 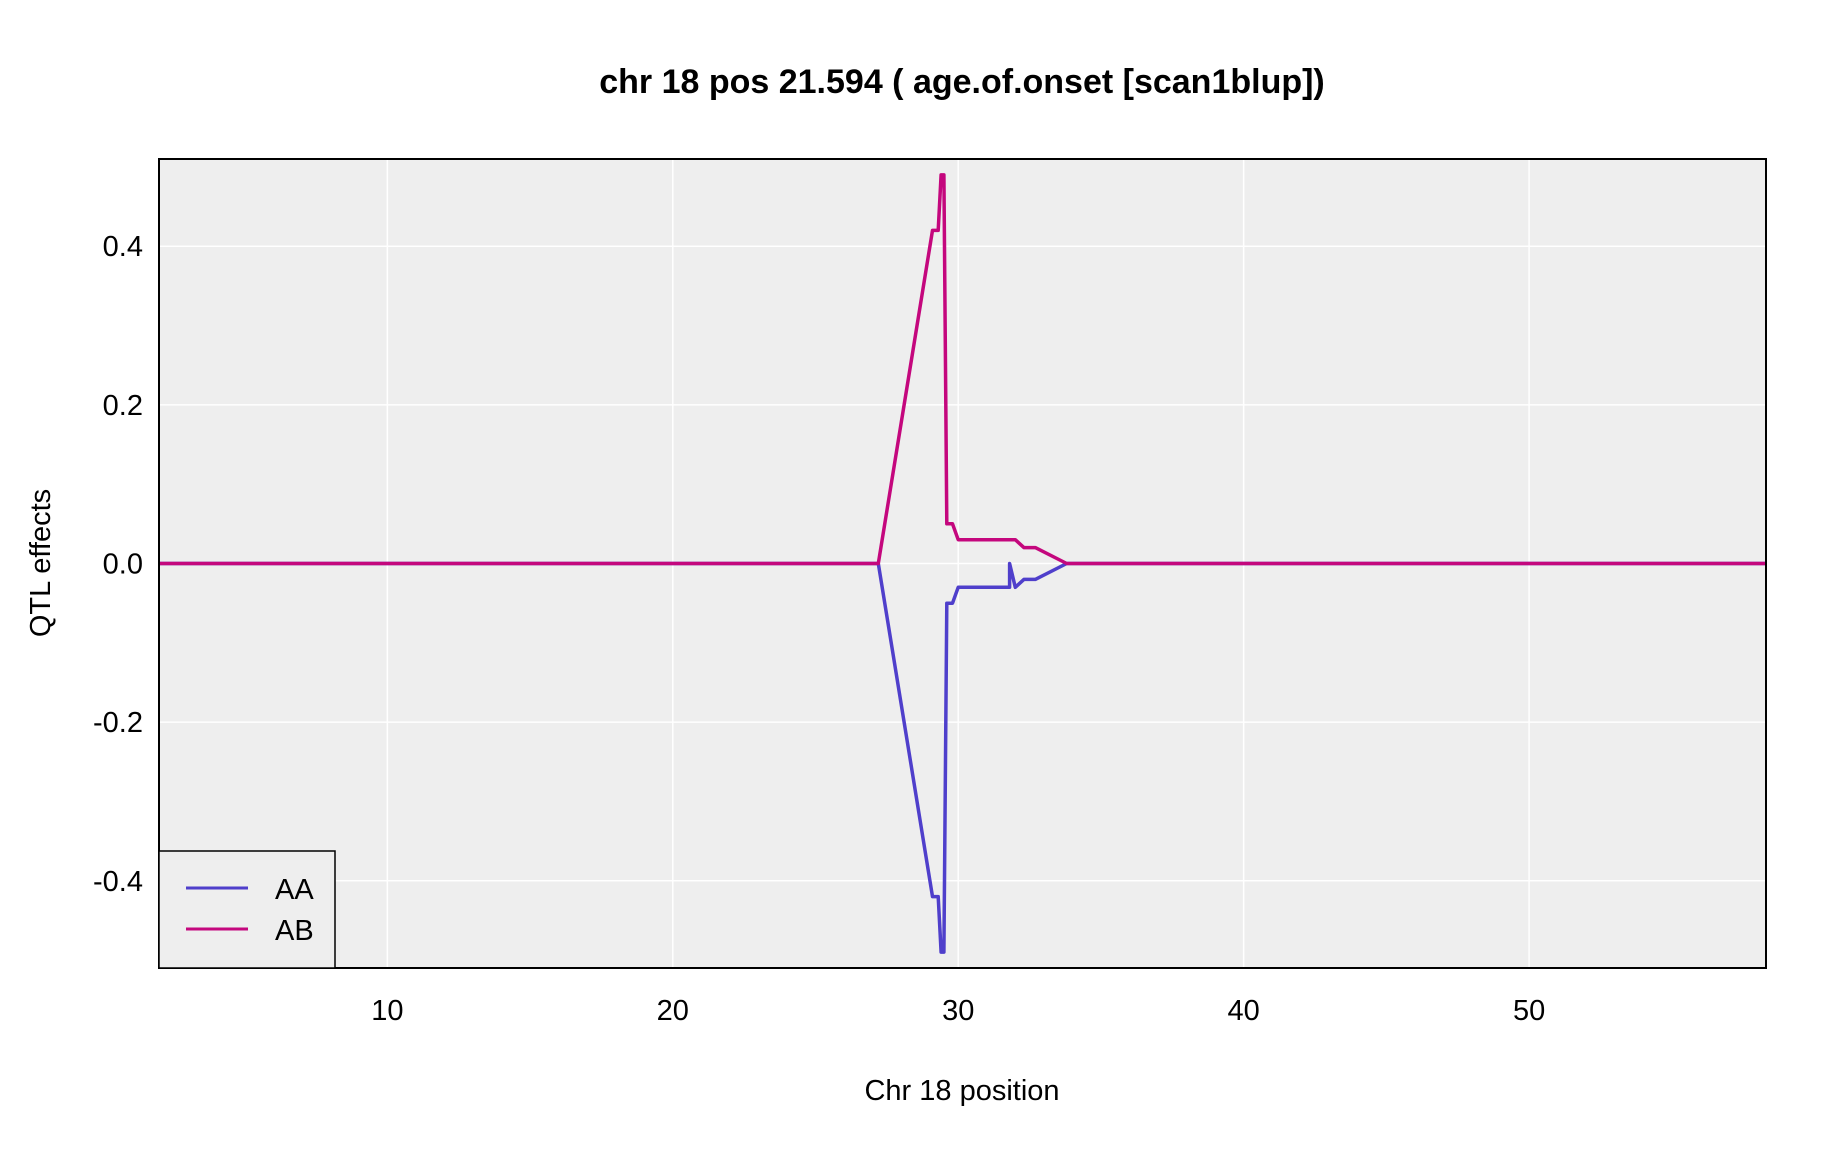 I want to click on legend-label-aa: AA, so click(x=294, y=890).